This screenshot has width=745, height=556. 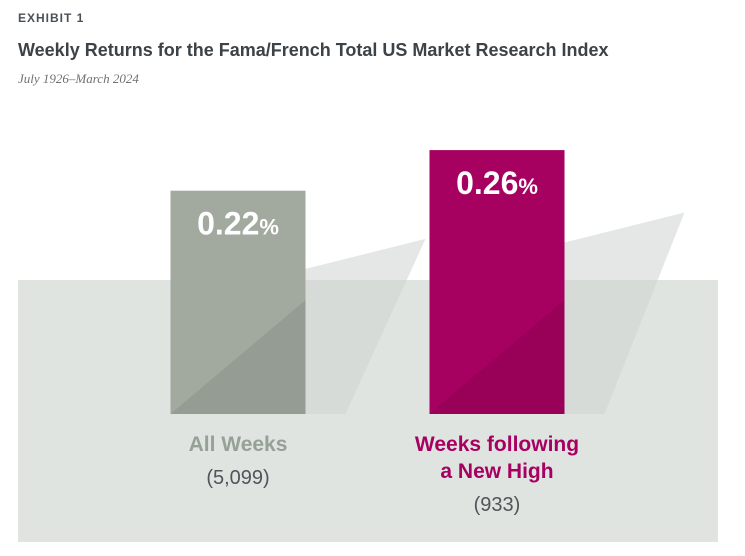 I want to click on category-label: a New High, so click(x=496, y=471).